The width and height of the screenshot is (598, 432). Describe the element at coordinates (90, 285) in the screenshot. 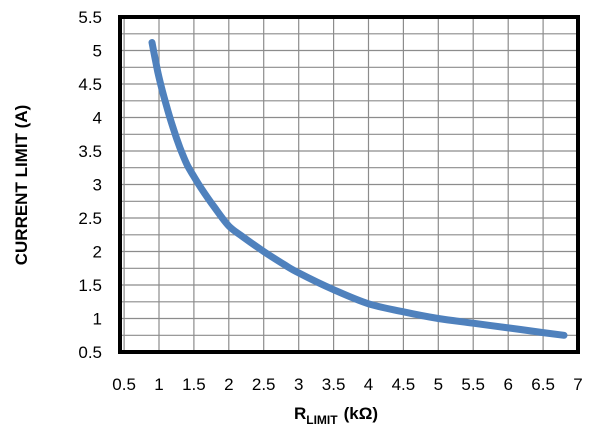

I see `y-tick-label: 1.5` at that location.